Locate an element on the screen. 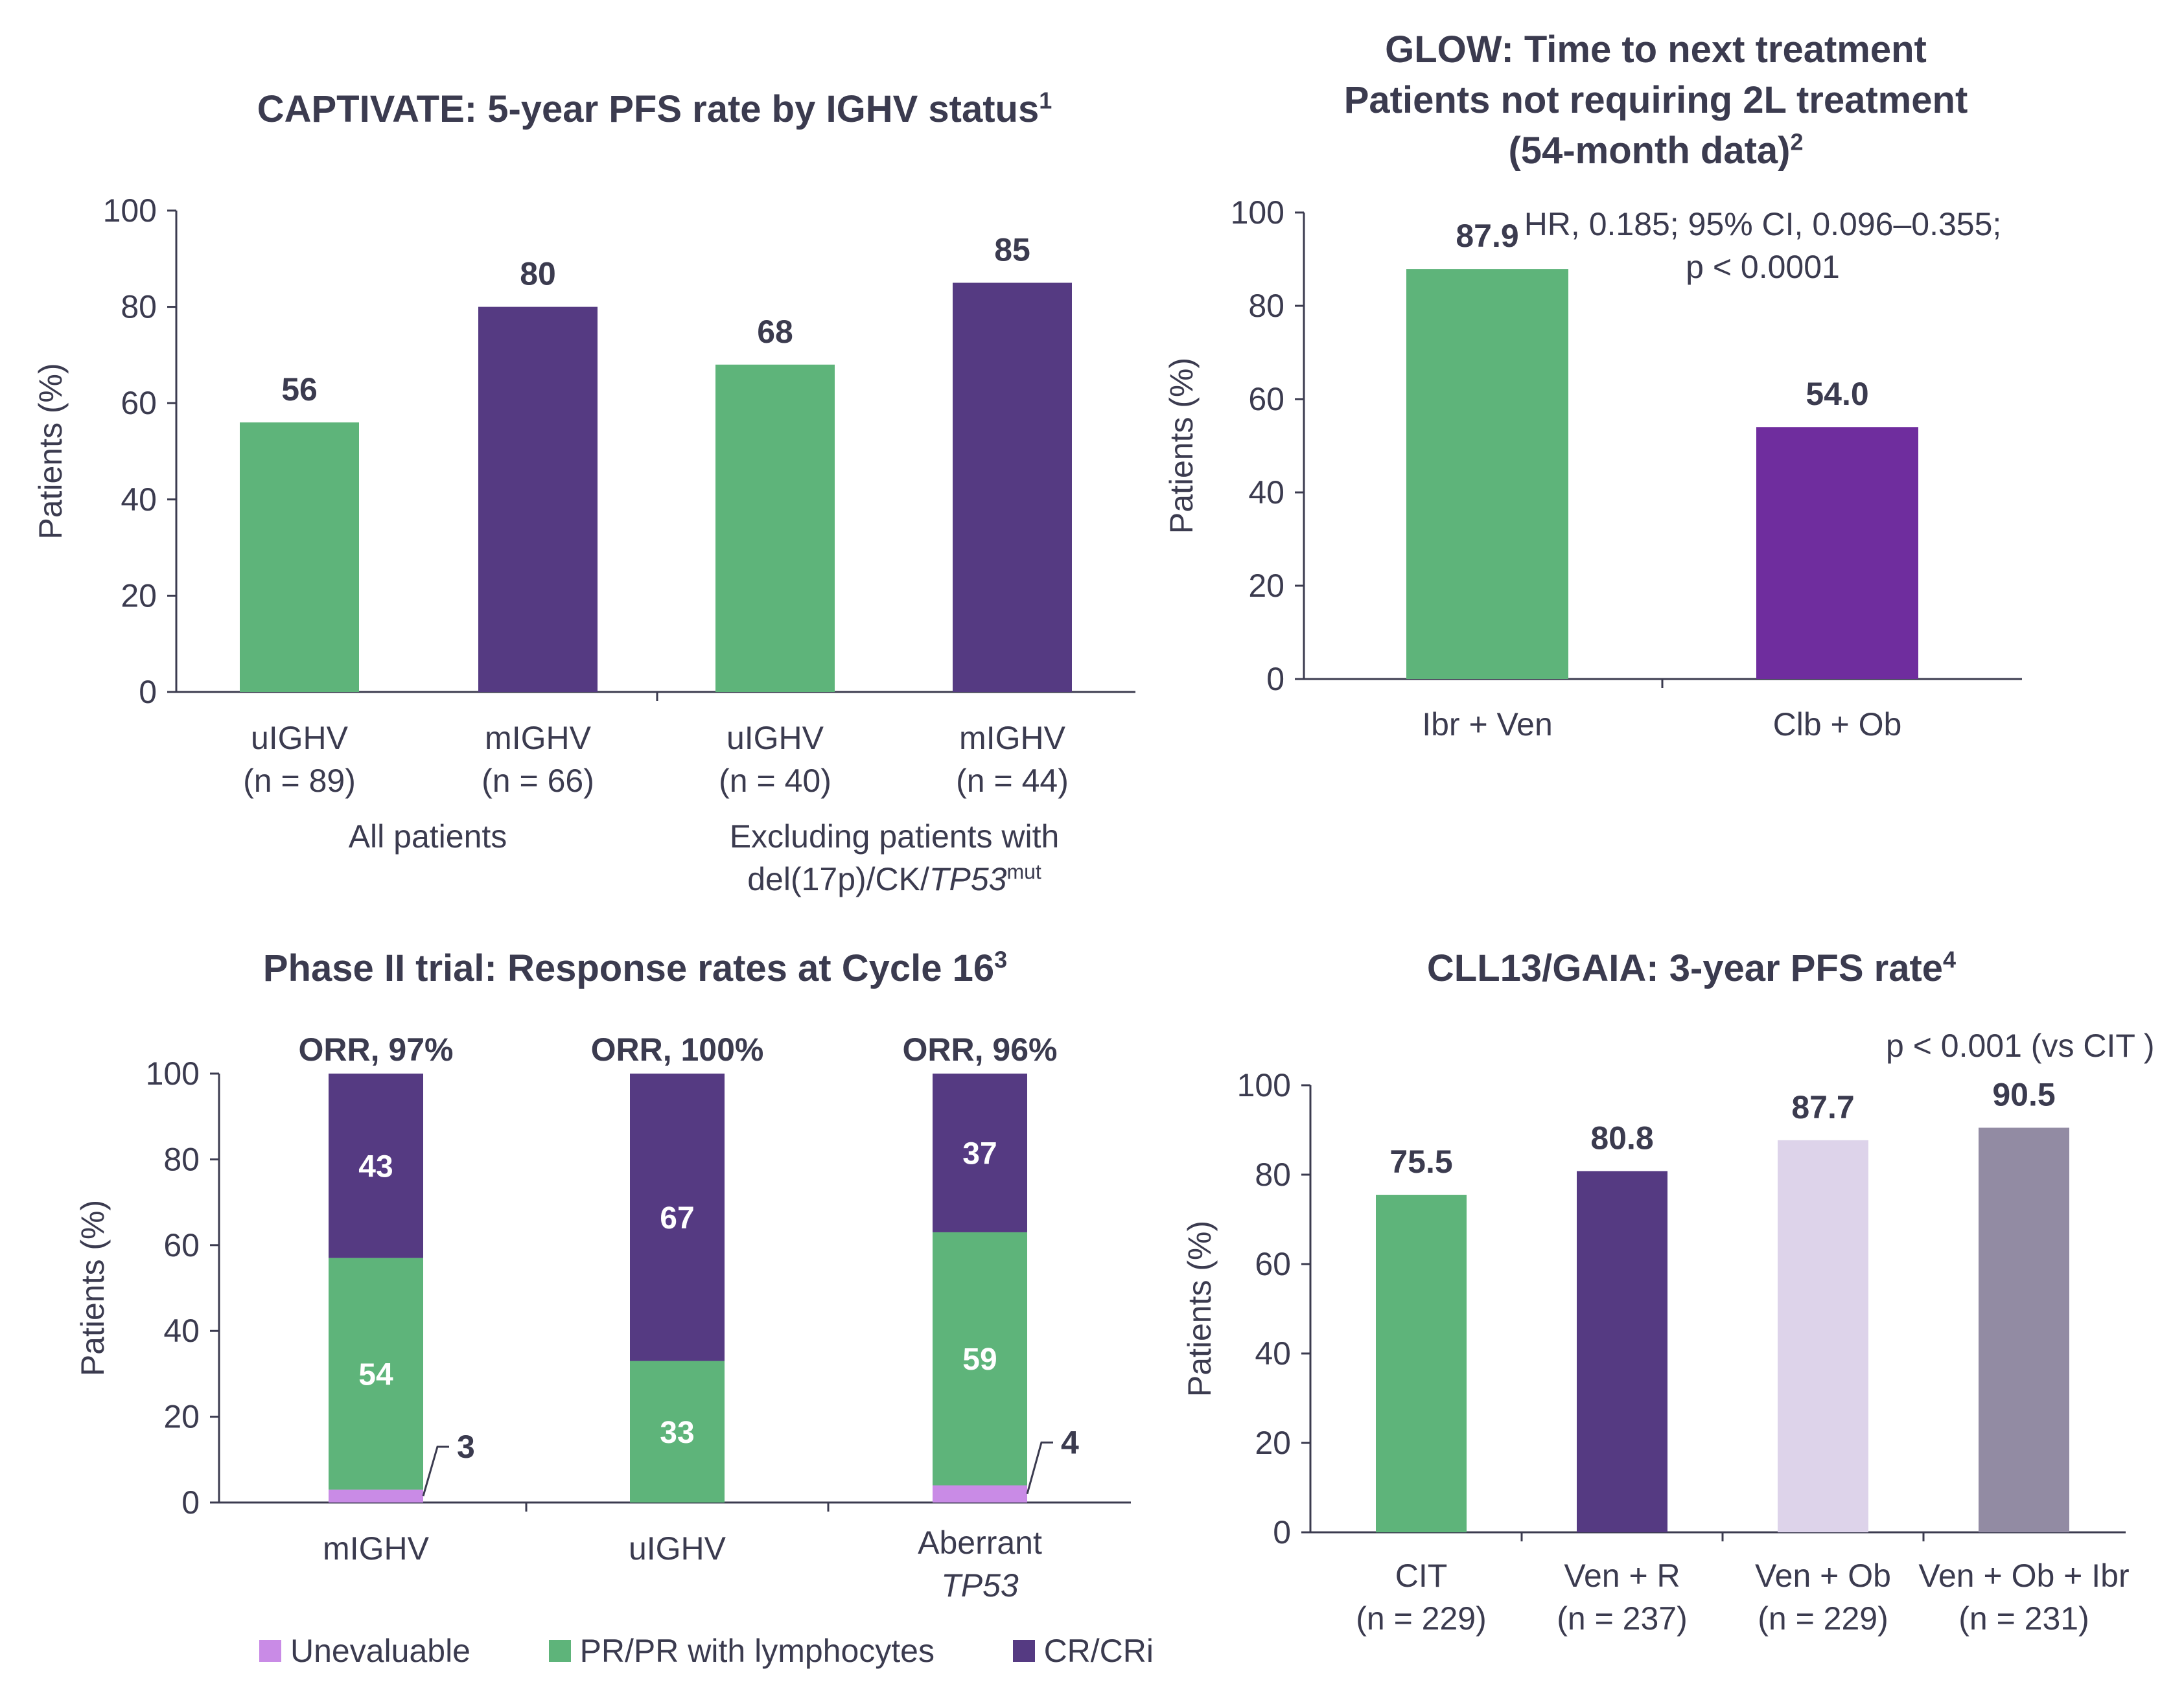  legend-swatch-pr is located at coordinates (559, 1651).